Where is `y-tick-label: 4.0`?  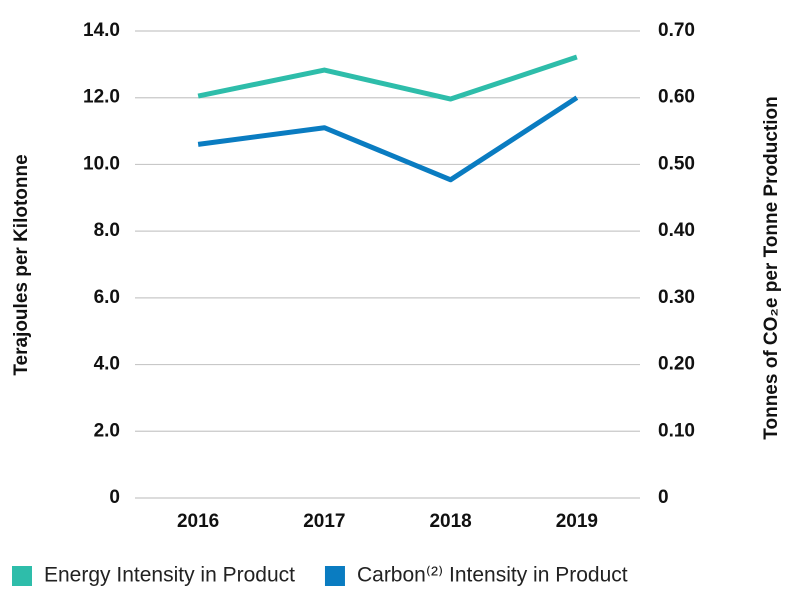 y-tick-label: 4.0 is located at coordinates (107, 364).